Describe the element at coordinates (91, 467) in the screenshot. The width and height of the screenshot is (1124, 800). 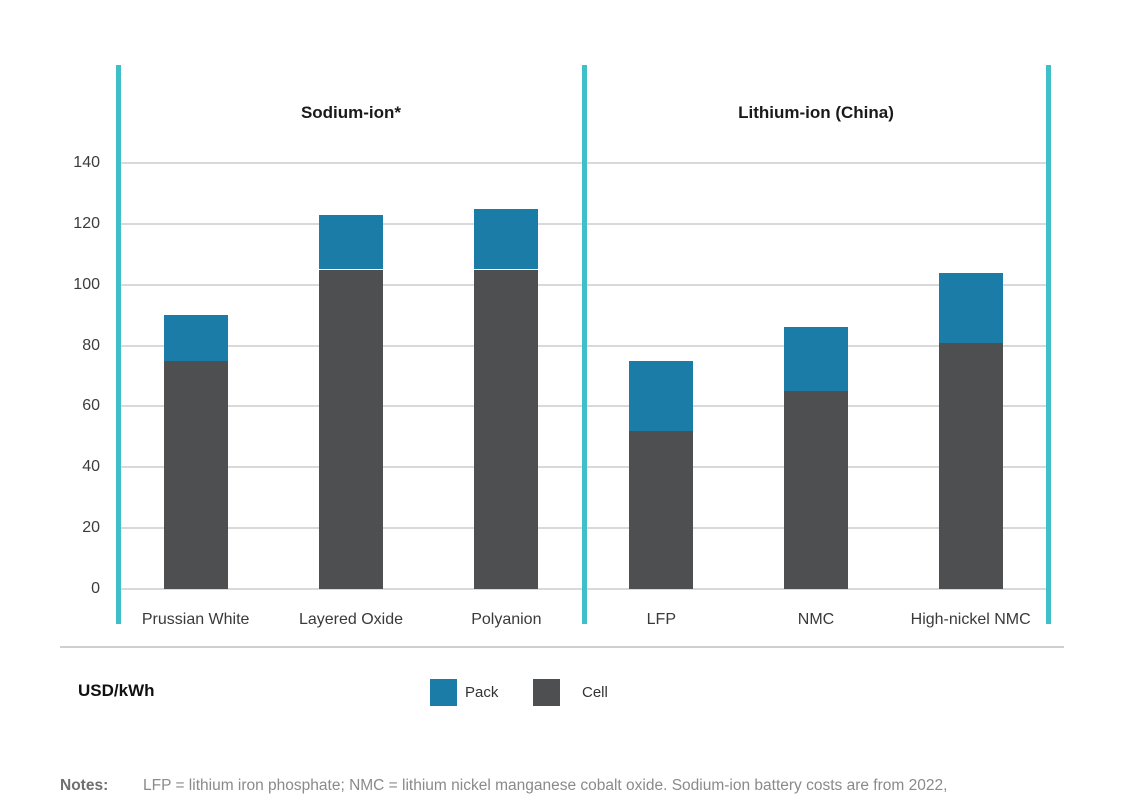
I see `y-tick-label-40: 40` at that location.